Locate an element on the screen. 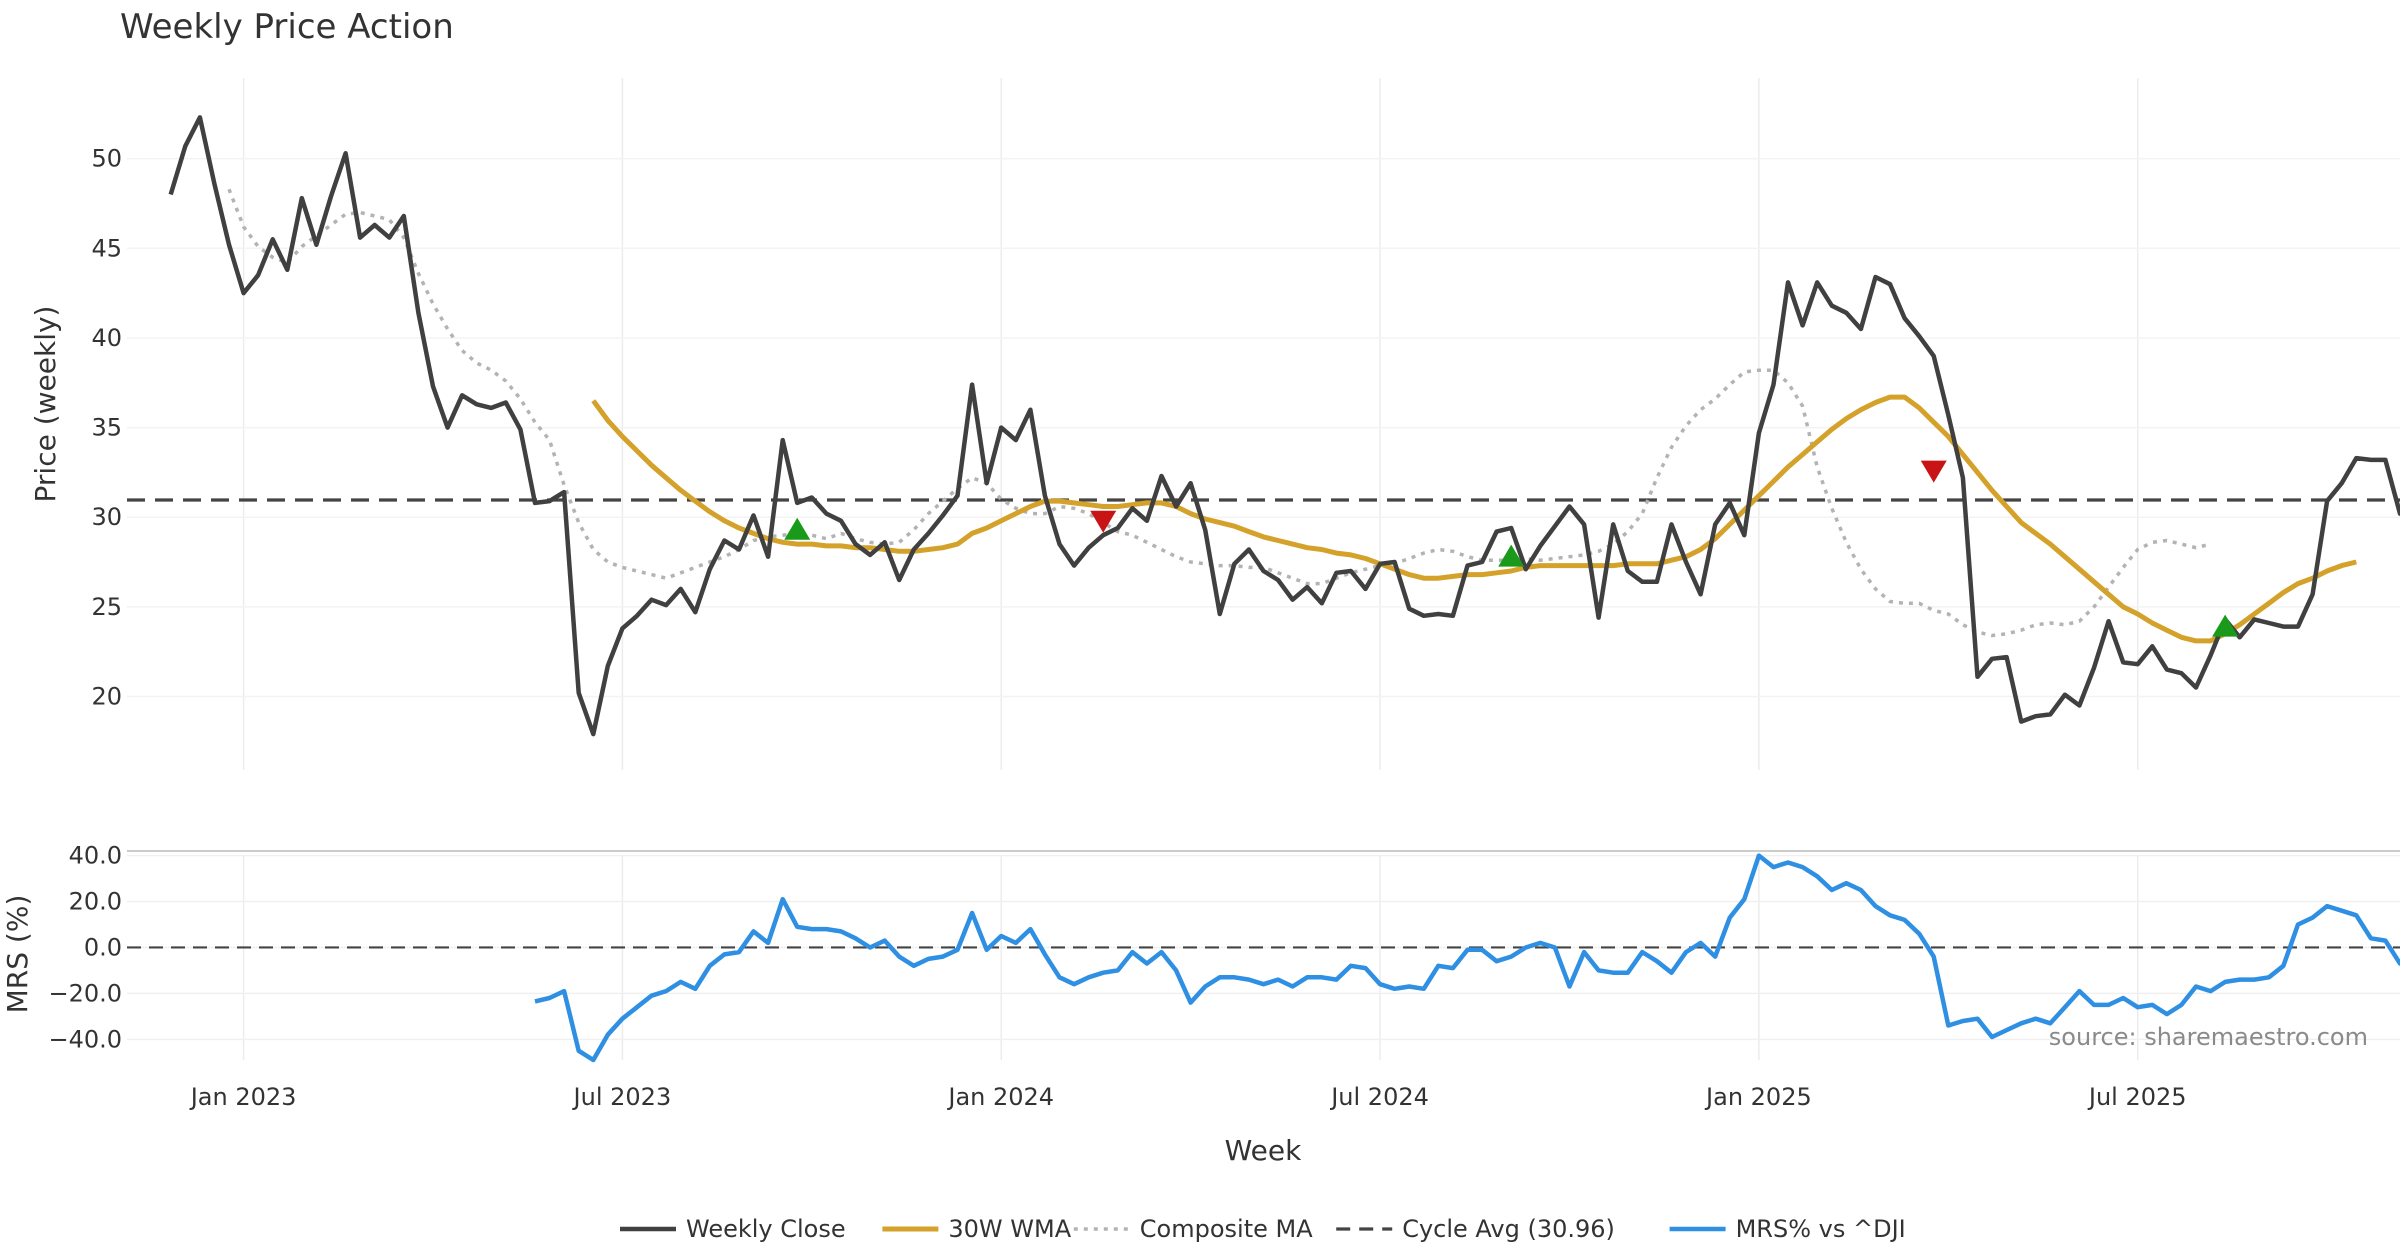 The image size is (2400, 1260). price-y-tick-label: 45 is located at coordinates (106, 248).